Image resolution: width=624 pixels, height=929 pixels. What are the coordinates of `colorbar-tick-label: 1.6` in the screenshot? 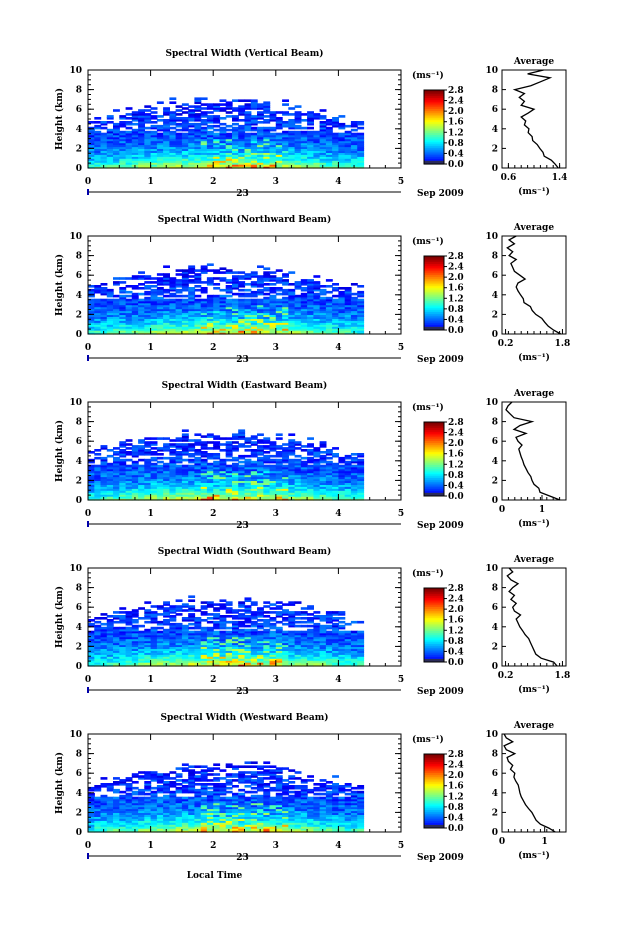 It's located at (456, 787).